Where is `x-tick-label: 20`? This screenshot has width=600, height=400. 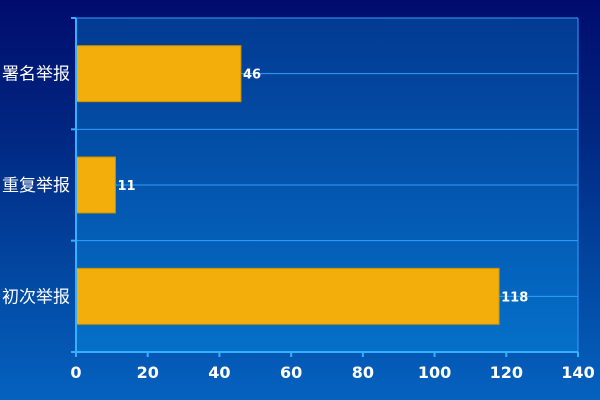
x-tick-label: 20 is located at coordinates (148, 372).